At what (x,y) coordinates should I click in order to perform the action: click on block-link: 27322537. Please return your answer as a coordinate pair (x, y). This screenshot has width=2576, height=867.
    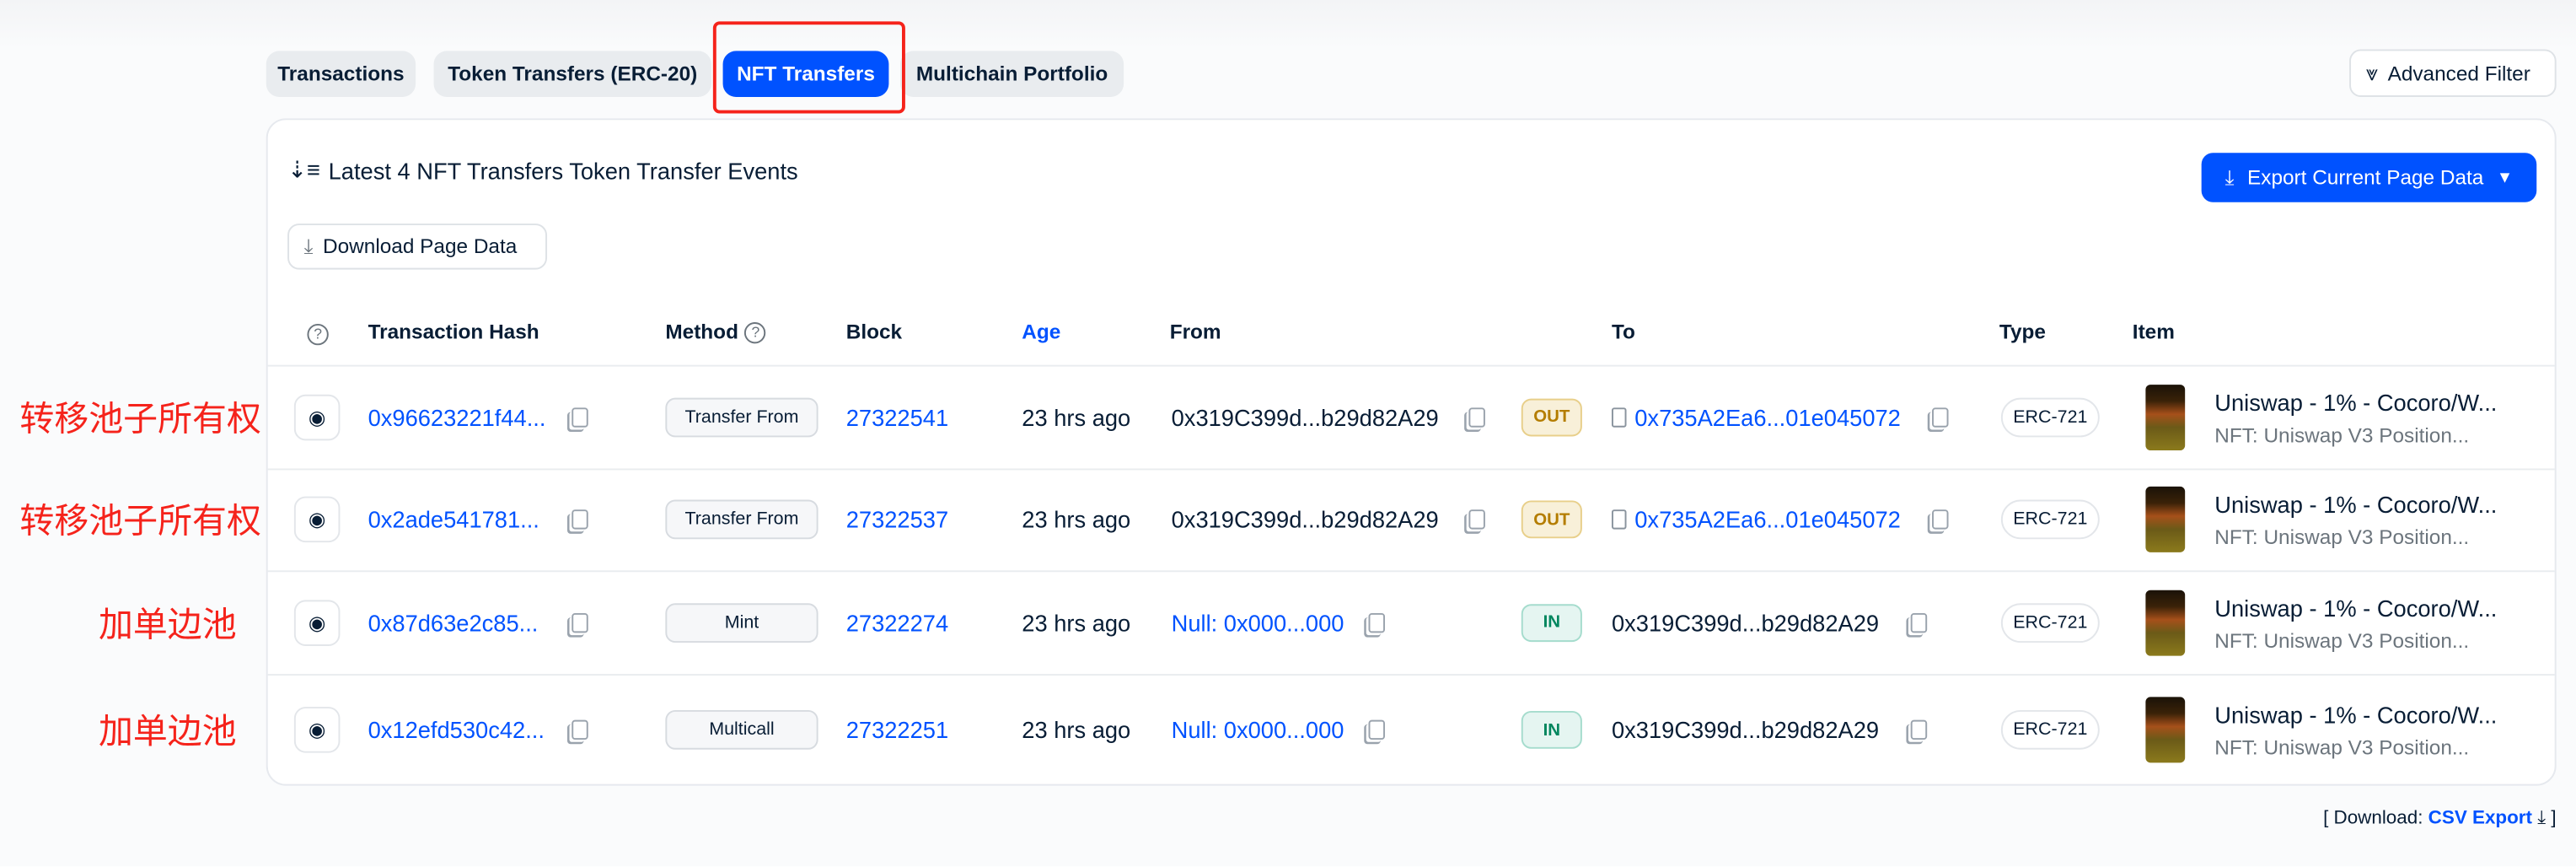
    Looking at the image, I should click on (897, 519).